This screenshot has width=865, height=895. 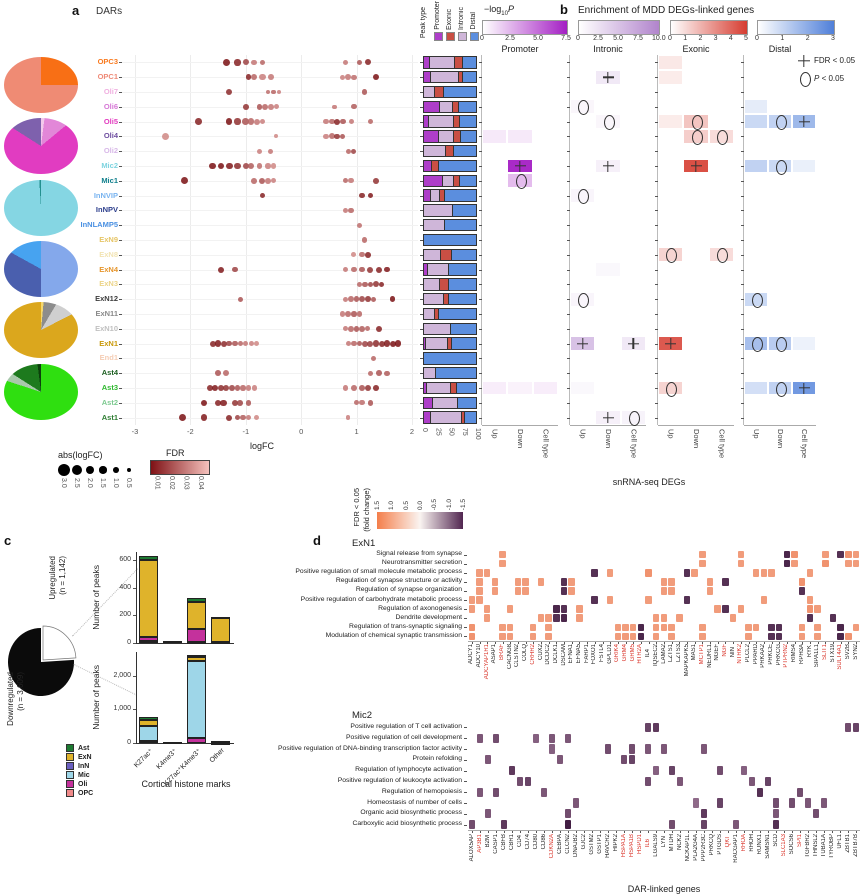 I want to click on fold-change-colorbar-title: (fold change), so click(x=366, y=510).